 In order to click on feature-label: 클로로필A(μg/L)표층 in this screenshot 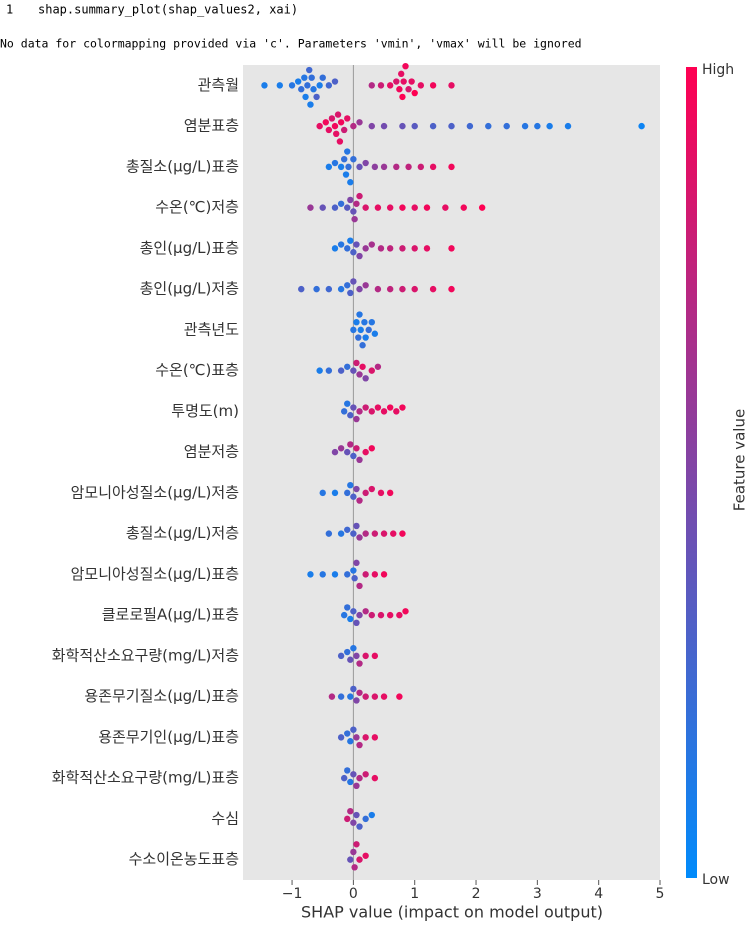, I will do `click(170, 615)`.